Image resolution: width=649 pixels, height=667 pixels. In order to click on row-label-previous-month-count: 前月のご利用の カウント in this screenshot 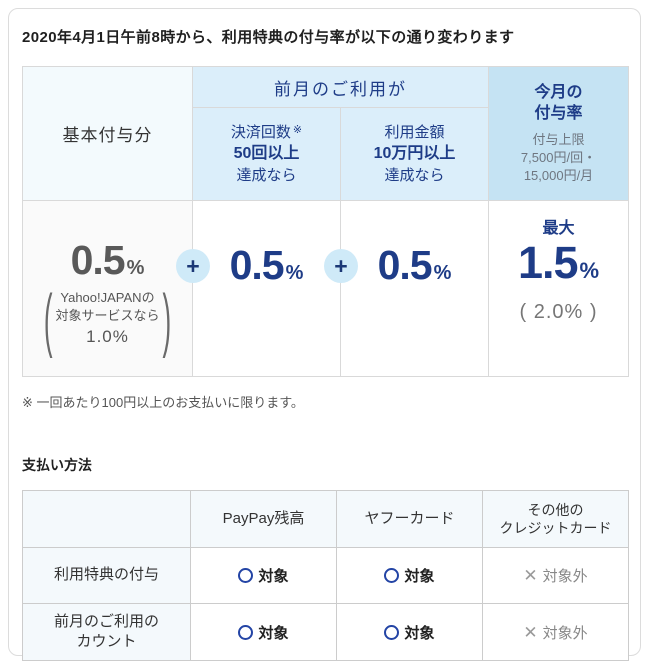, I will do `click(106, 632)`.